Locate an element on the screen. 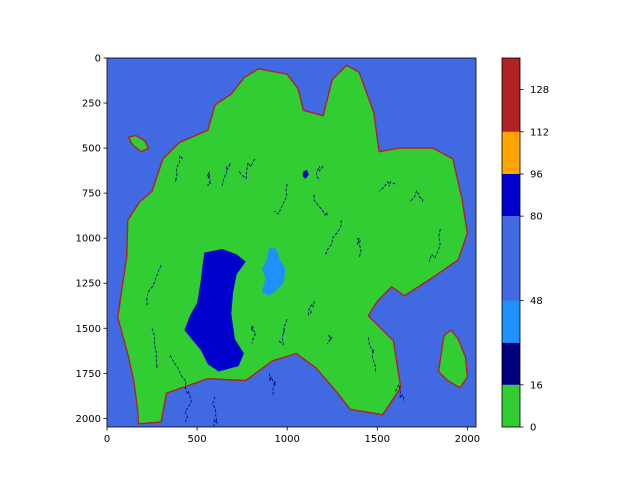 The image size is (640, 480). landmass-small-east is located at coordinates (453, 359).